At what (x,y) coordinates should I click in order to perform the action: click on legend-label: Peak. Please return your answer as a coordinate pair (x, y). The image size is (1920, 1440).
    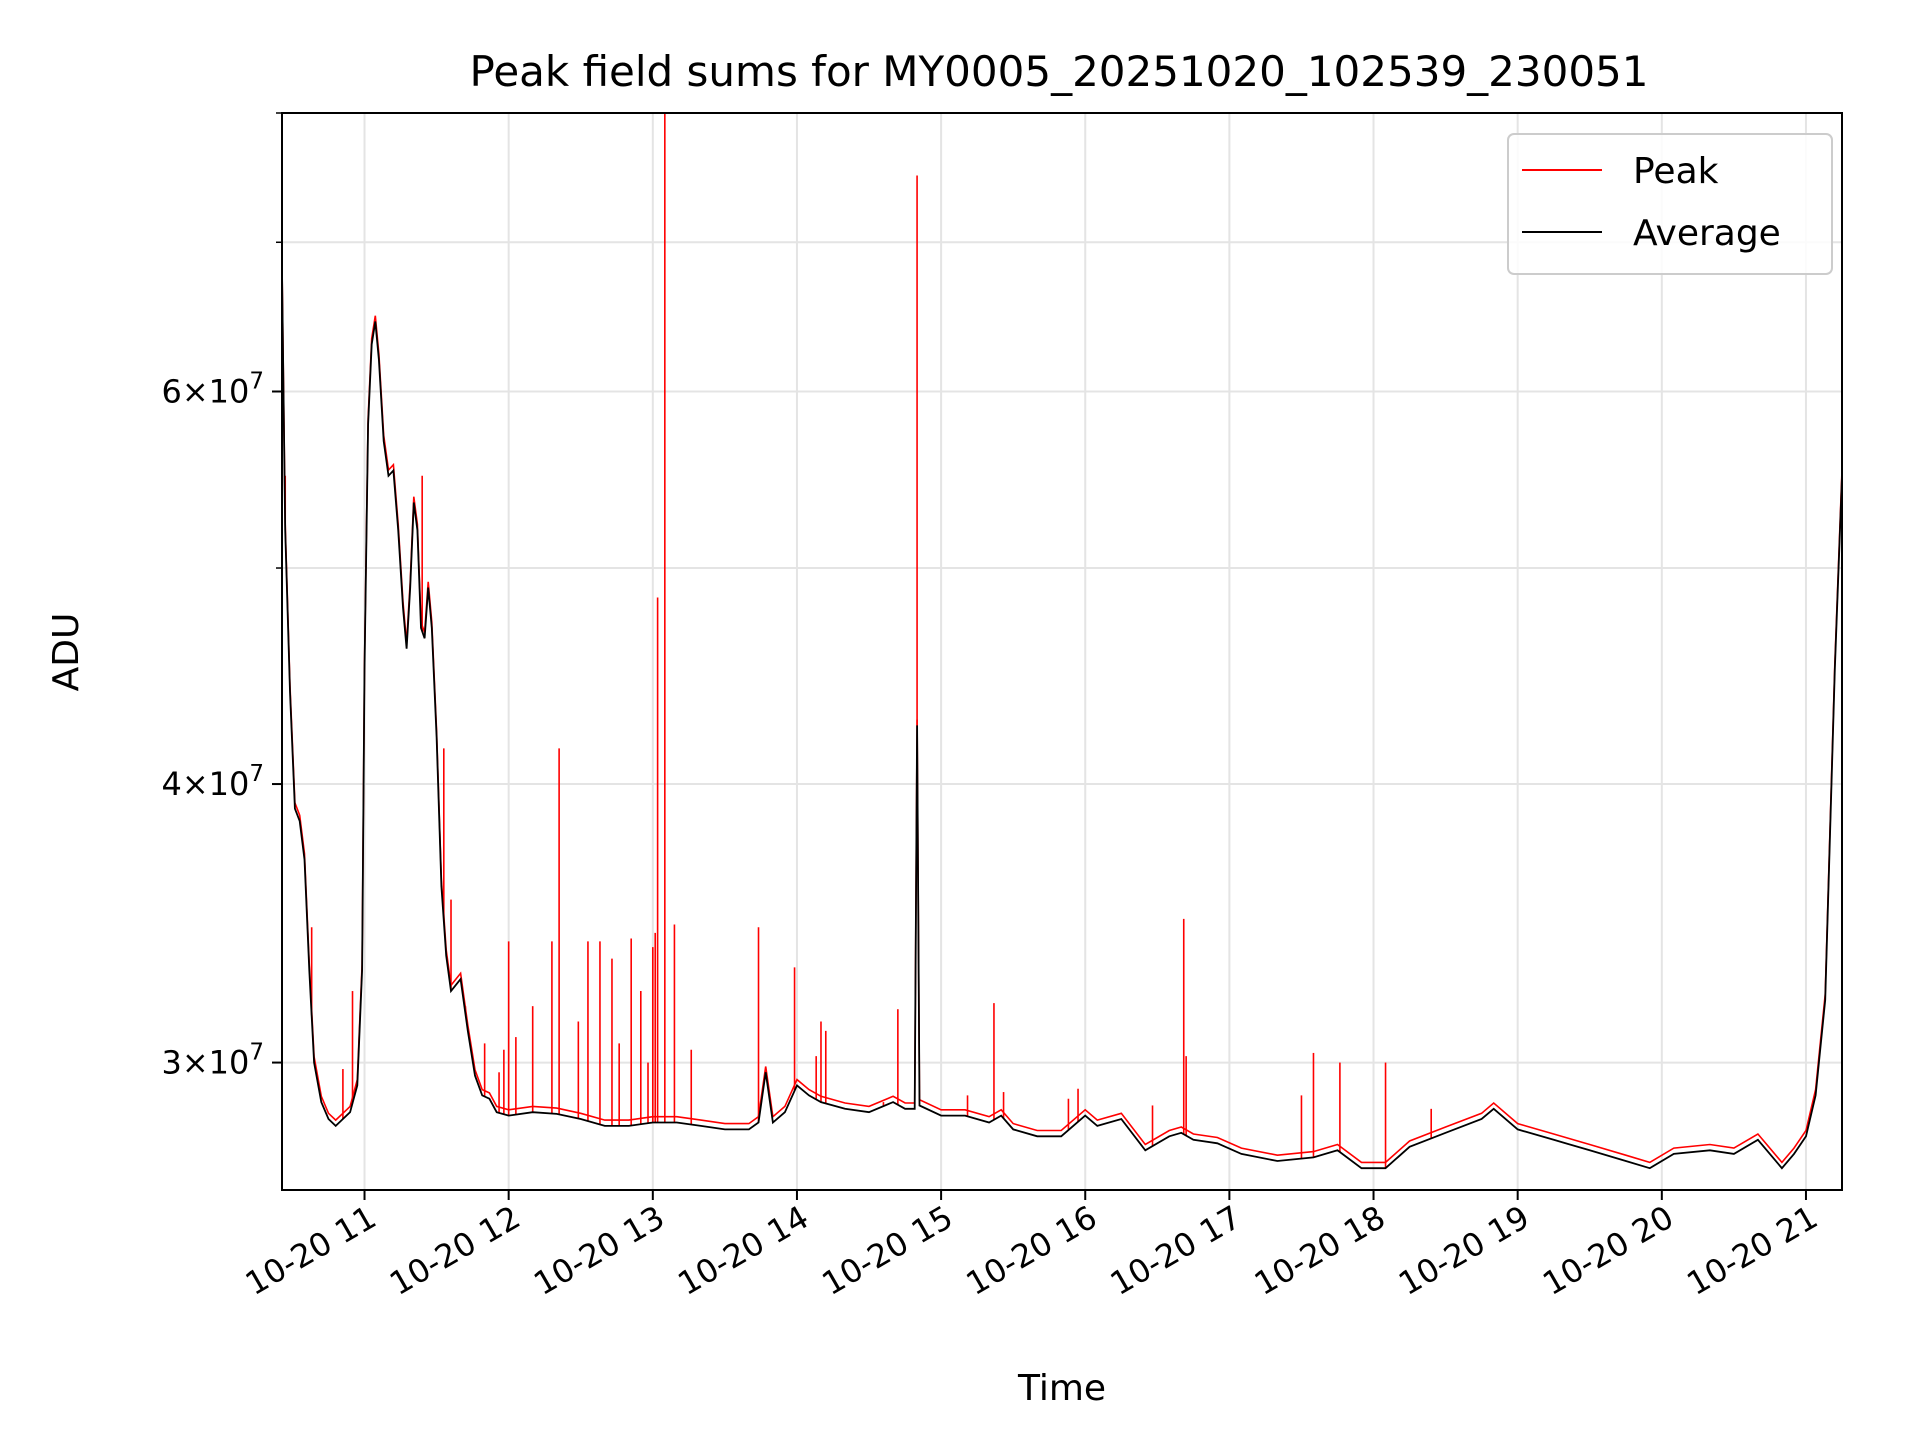
    Looking at the image, I should click on (1676, 171).